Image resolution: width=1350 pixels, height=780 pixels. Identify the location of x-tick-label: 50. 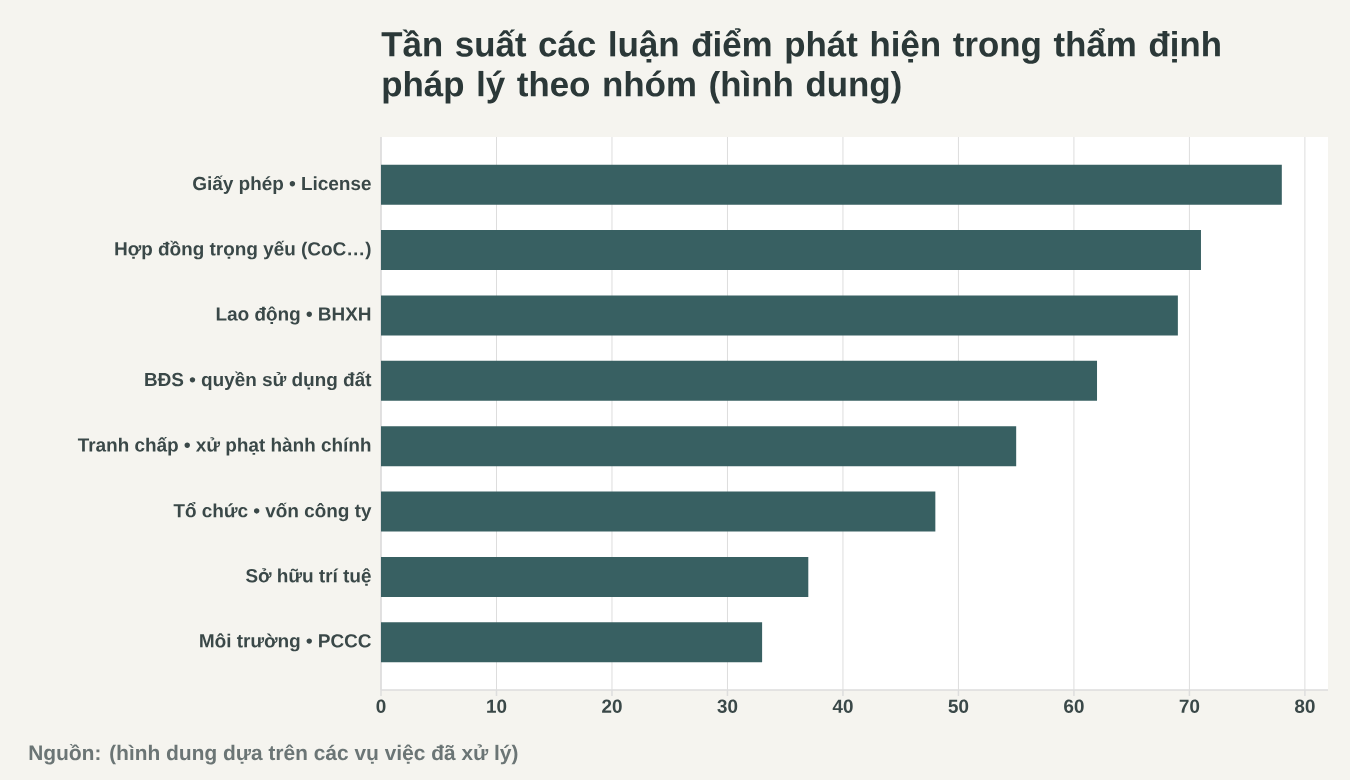
(958, 706).